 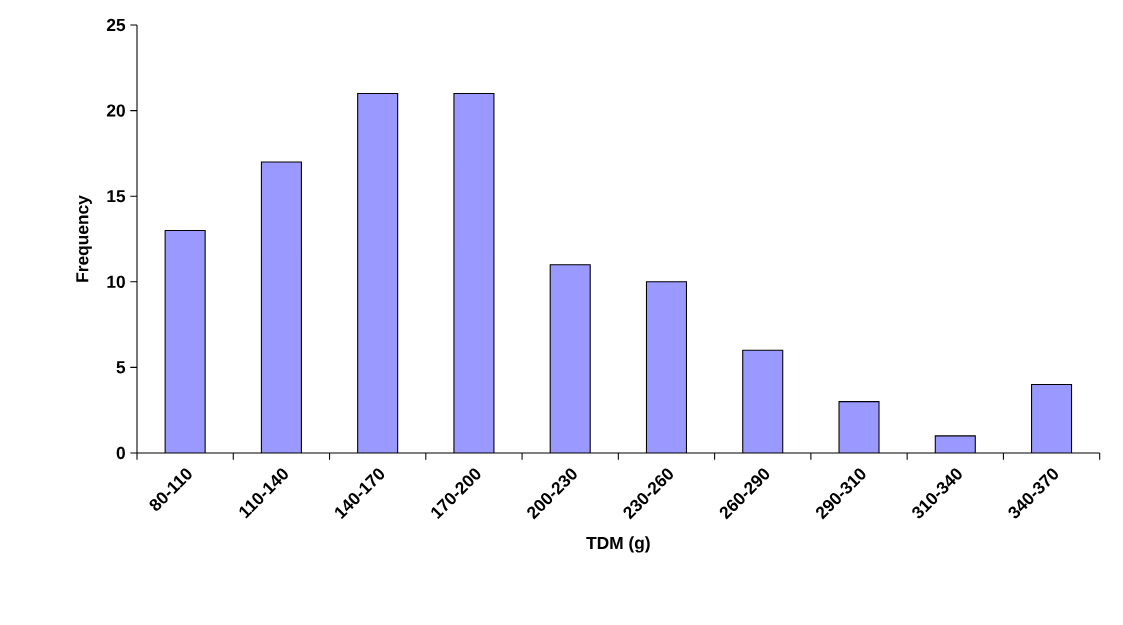 What do you see at coordinates (84, 238) in the screenshot?
I see `y-axis-title: Frequency` at bounding box center [84, 238].